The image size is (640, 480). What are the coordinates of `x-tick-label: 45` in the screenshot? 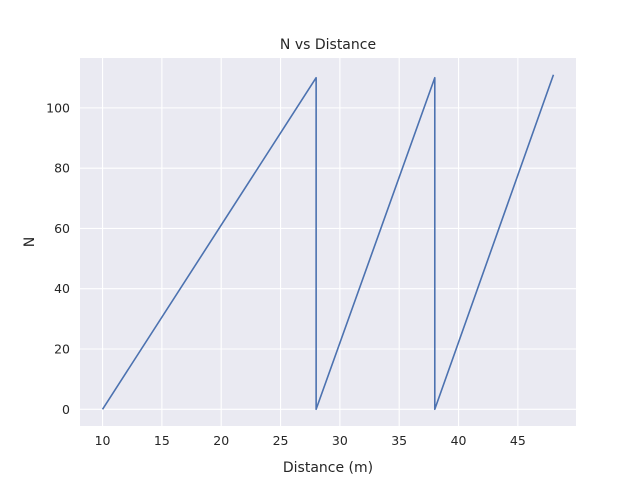 It's located at (518, 440).